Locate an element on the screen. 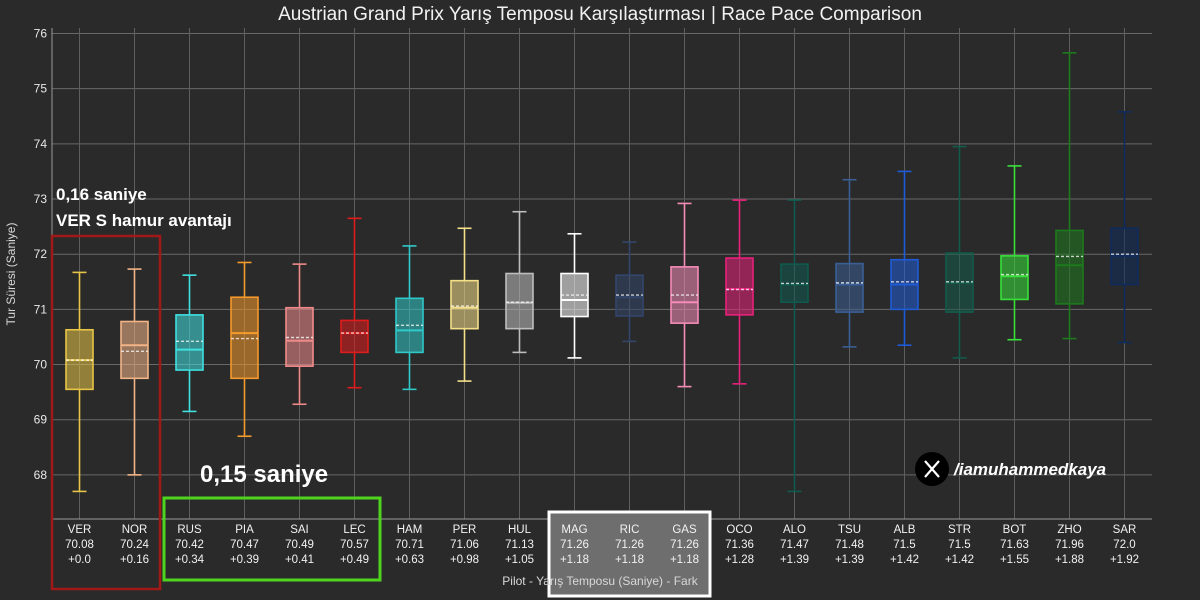  pace-label: 71.13 is located at coordinates (519, 545).